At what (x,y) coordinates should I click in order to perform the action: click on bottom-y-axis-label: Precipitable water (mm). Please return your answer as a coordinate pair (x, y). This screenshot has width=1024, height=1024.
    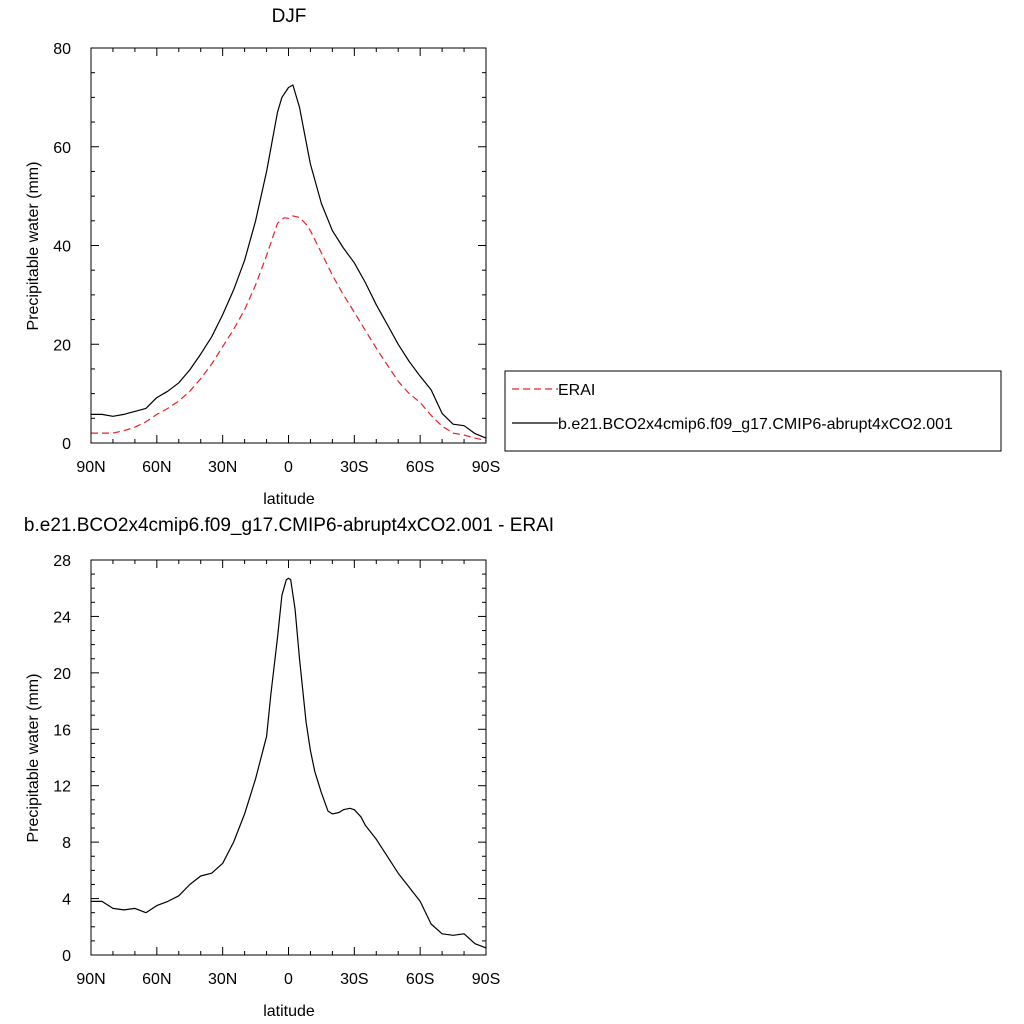
    Looking at the image, I should click on (33, 758).